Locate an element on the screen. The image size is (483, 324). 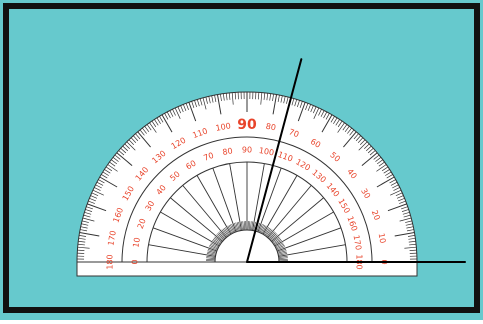
inner-scale-label: 80 is located at coordinates (228, 151).